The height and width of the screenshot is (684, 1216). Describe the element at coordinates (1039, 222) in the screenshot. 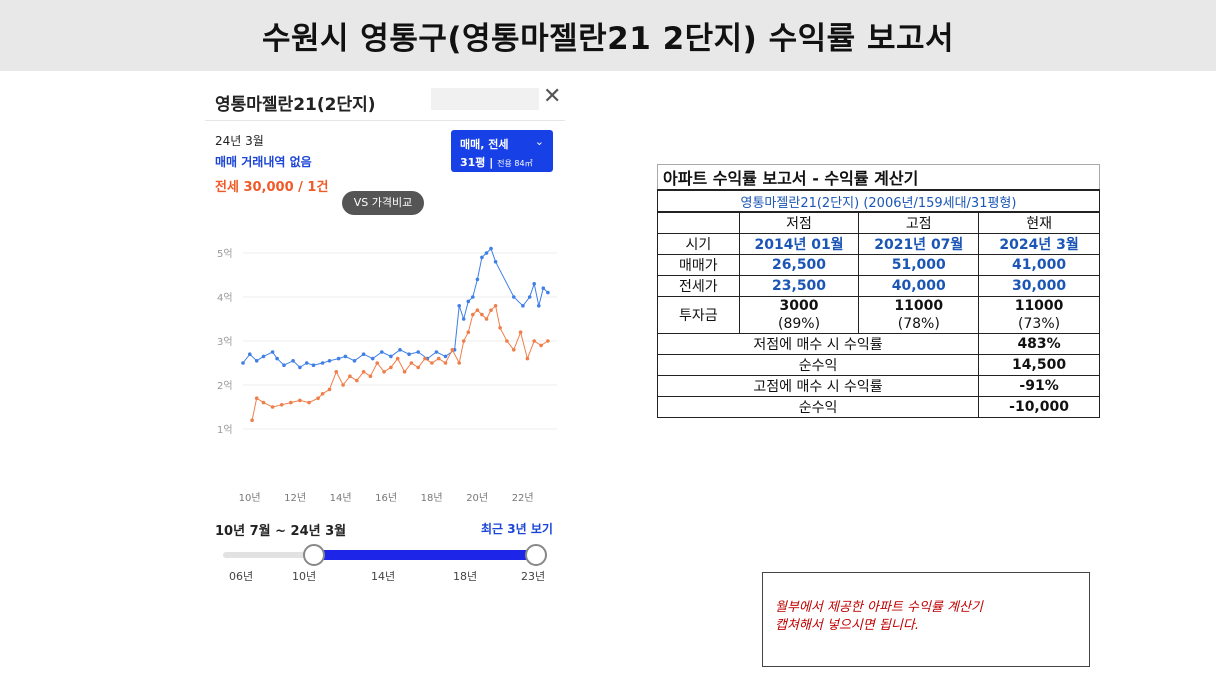

I see `col-header: 현재` at that location.